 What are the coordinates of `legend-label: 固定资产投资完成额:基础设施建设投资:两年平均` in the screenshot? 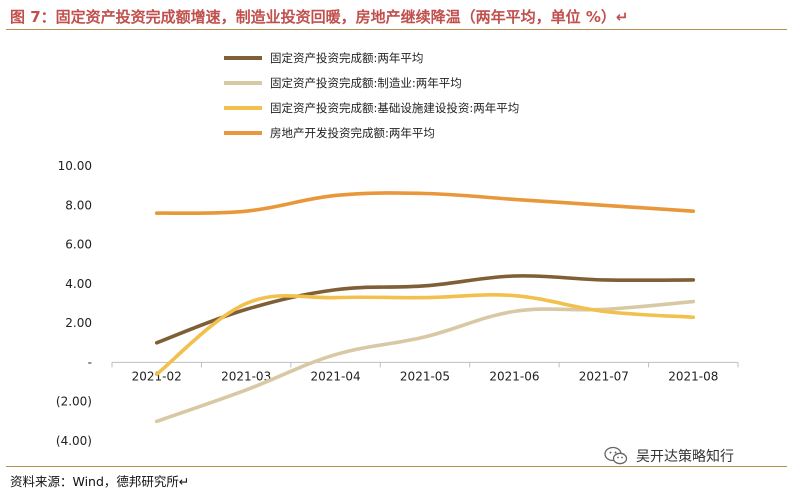 It's located at (394, 108).